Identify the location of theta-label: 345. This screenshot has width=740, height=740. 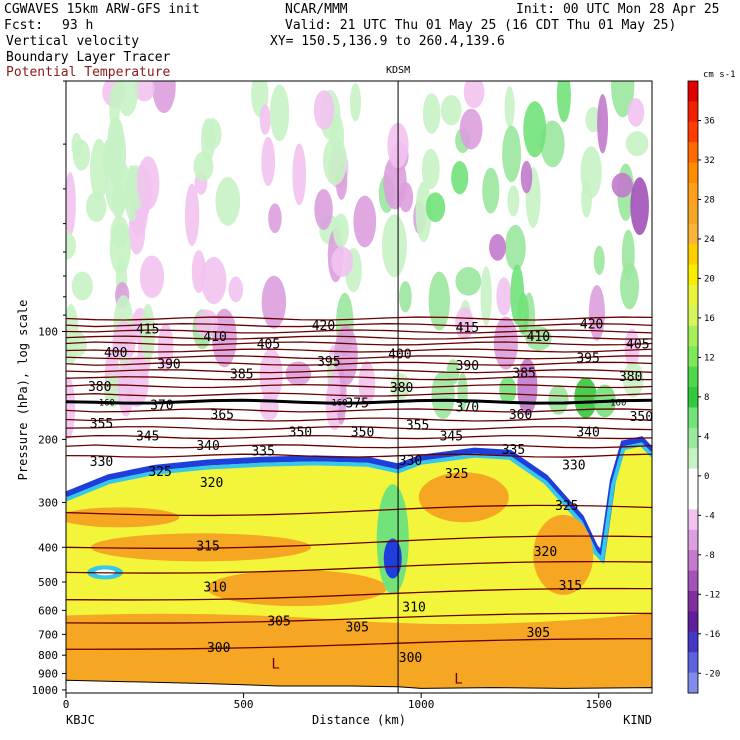
(147, 436).